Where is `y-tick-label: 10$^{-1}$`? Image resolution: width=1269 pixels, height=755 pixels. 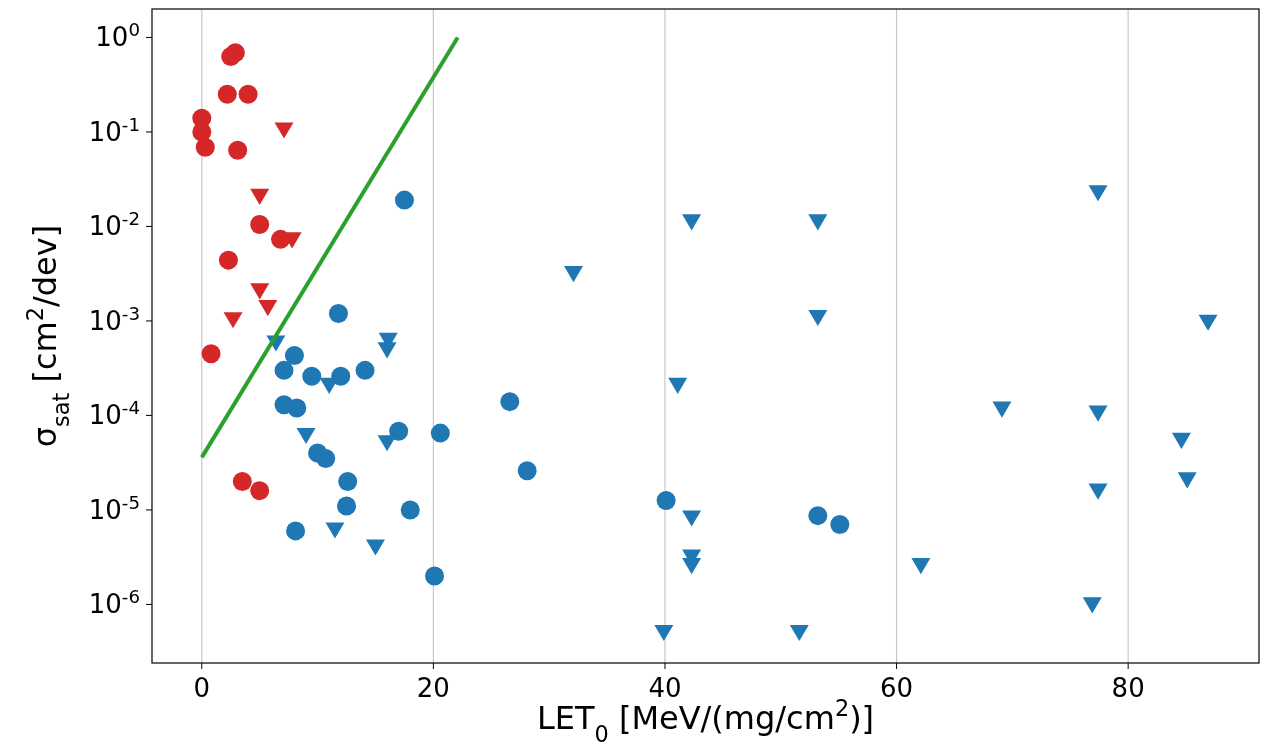 y-tick-label: 10$^{-1}$ is located at coordinates (114, 130).